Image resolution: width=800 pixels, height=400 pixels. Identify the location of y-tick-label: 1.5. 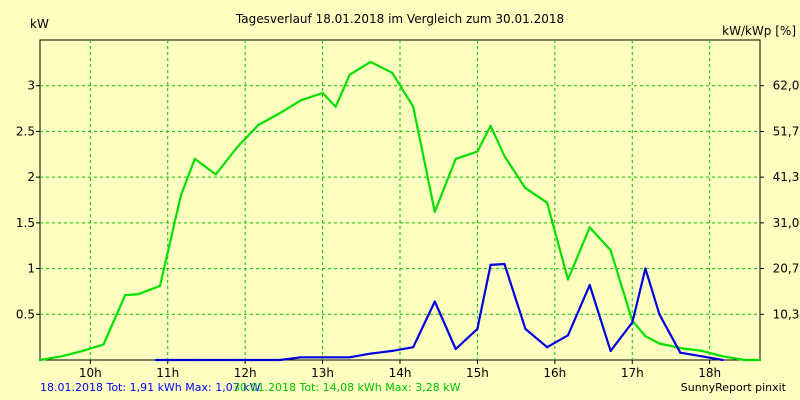
(25, 223).